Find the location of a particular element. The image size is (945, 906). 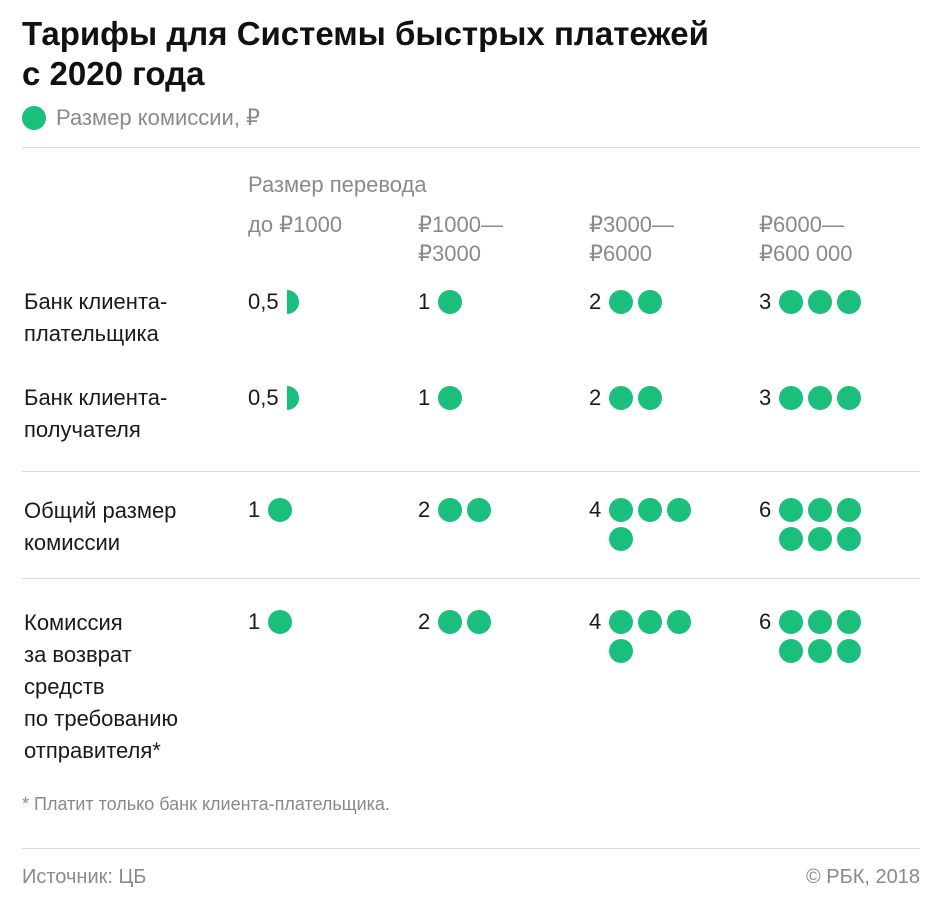

row-label-recipient-bank: Банк клиента- получателя is located at coordinates (95, 414).